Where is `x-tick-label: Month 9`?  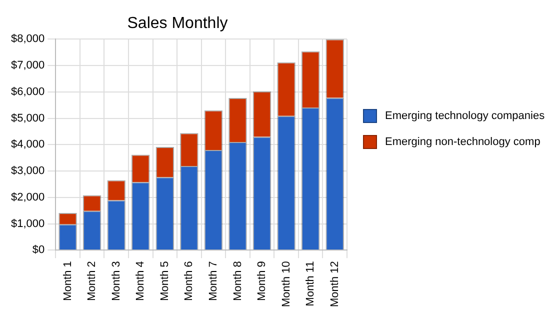 x-tick-label: Month 9 is located at coordinates (262, 281).